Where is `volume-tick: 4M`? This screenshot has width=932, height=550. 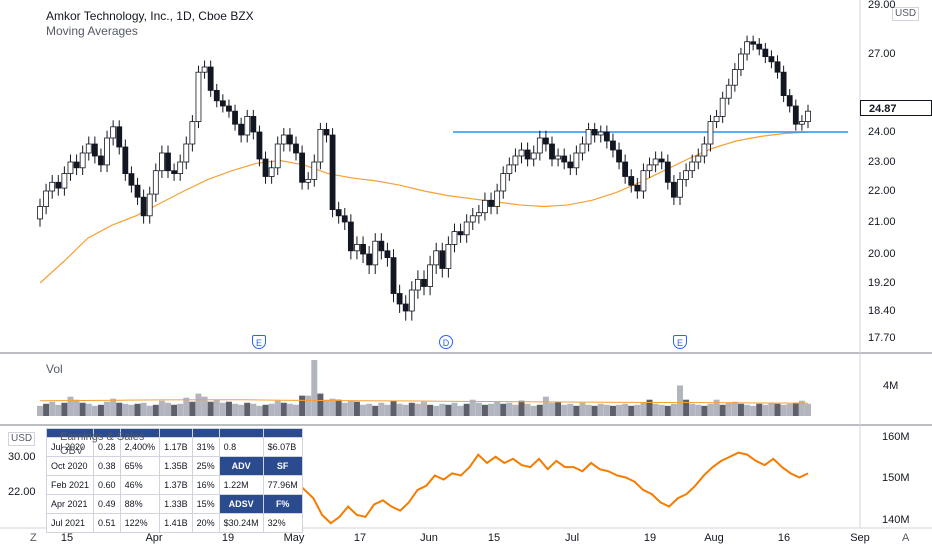
volume-tick: 4M is located at coordinates (891, 386).